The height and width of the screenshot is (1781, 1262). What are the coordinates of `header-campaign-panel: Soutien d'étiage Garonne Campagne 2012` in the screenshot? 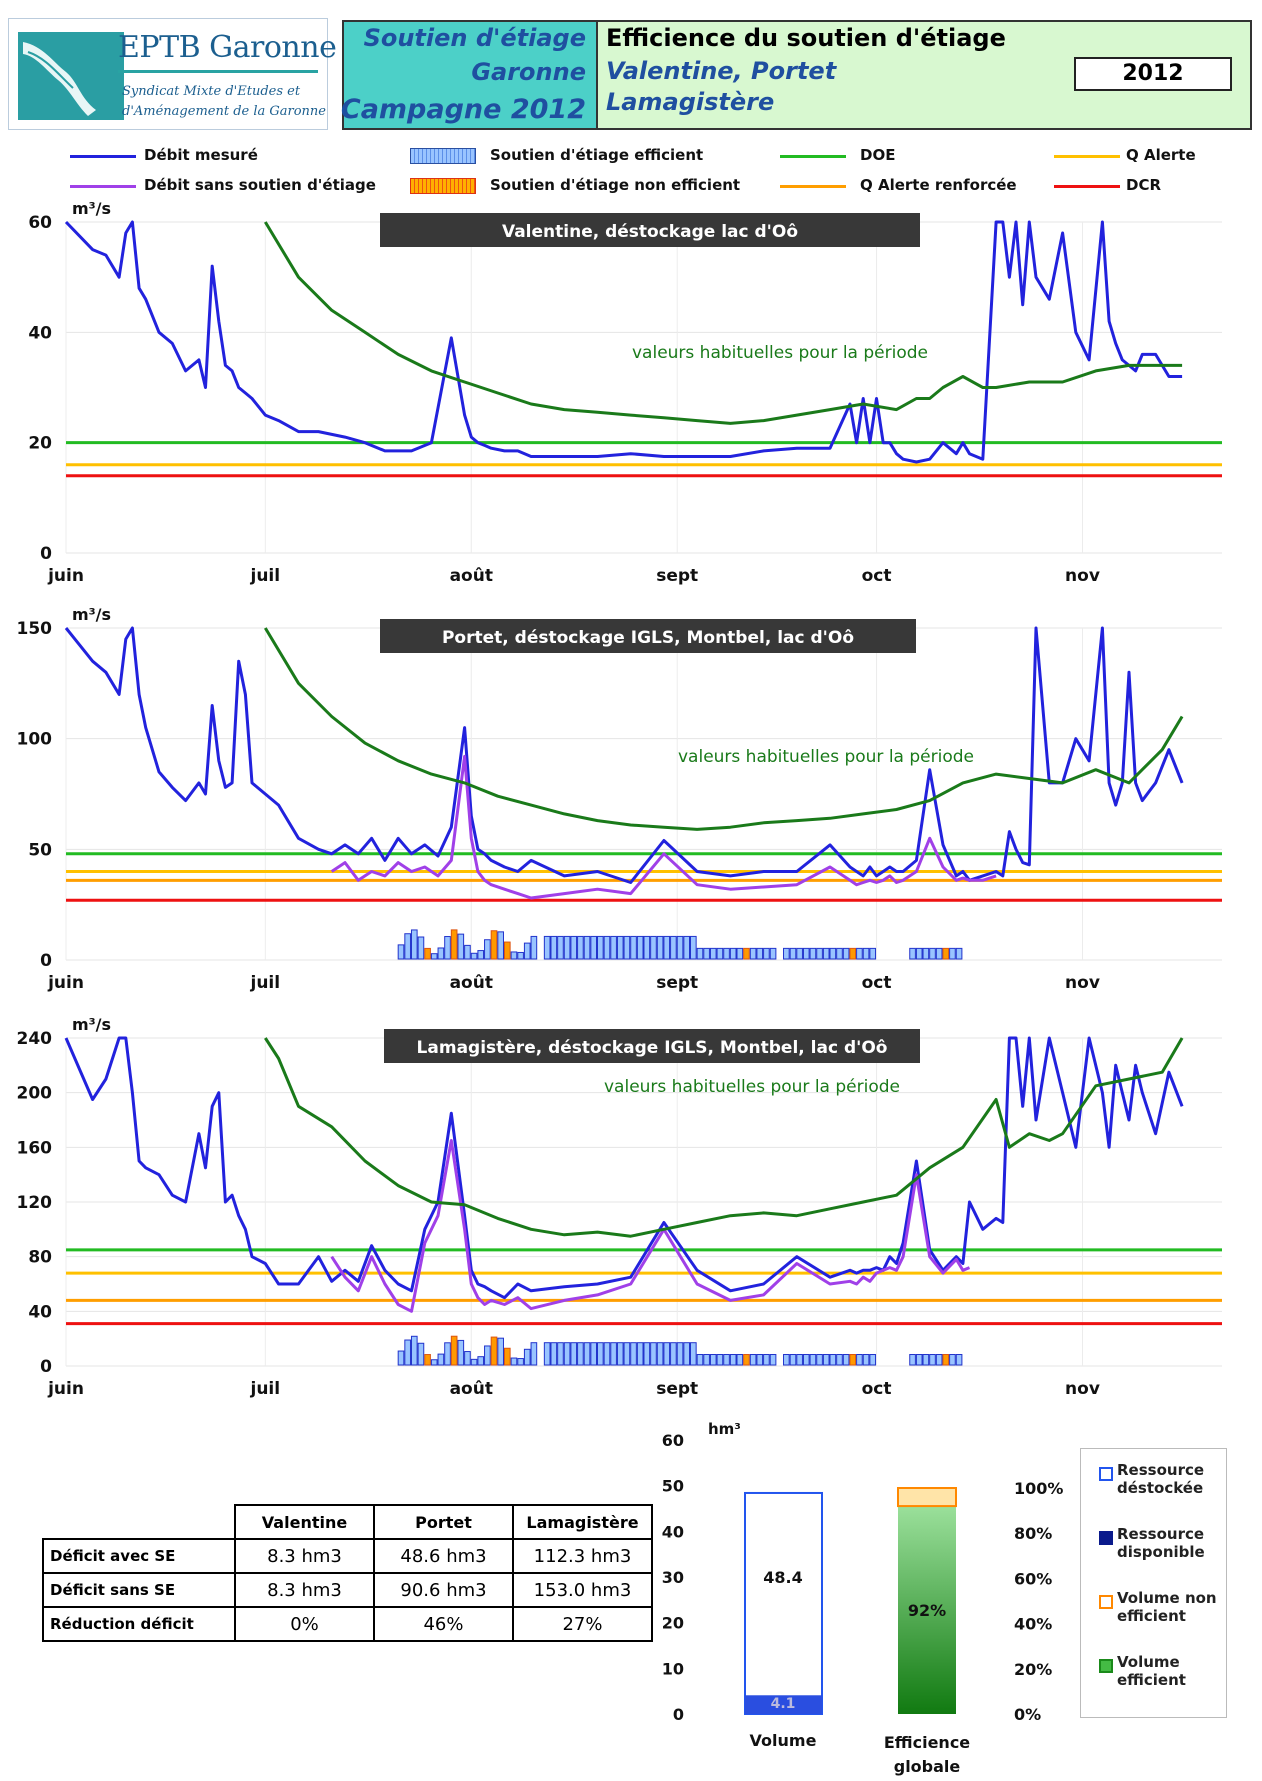 It's located at (469, 75).